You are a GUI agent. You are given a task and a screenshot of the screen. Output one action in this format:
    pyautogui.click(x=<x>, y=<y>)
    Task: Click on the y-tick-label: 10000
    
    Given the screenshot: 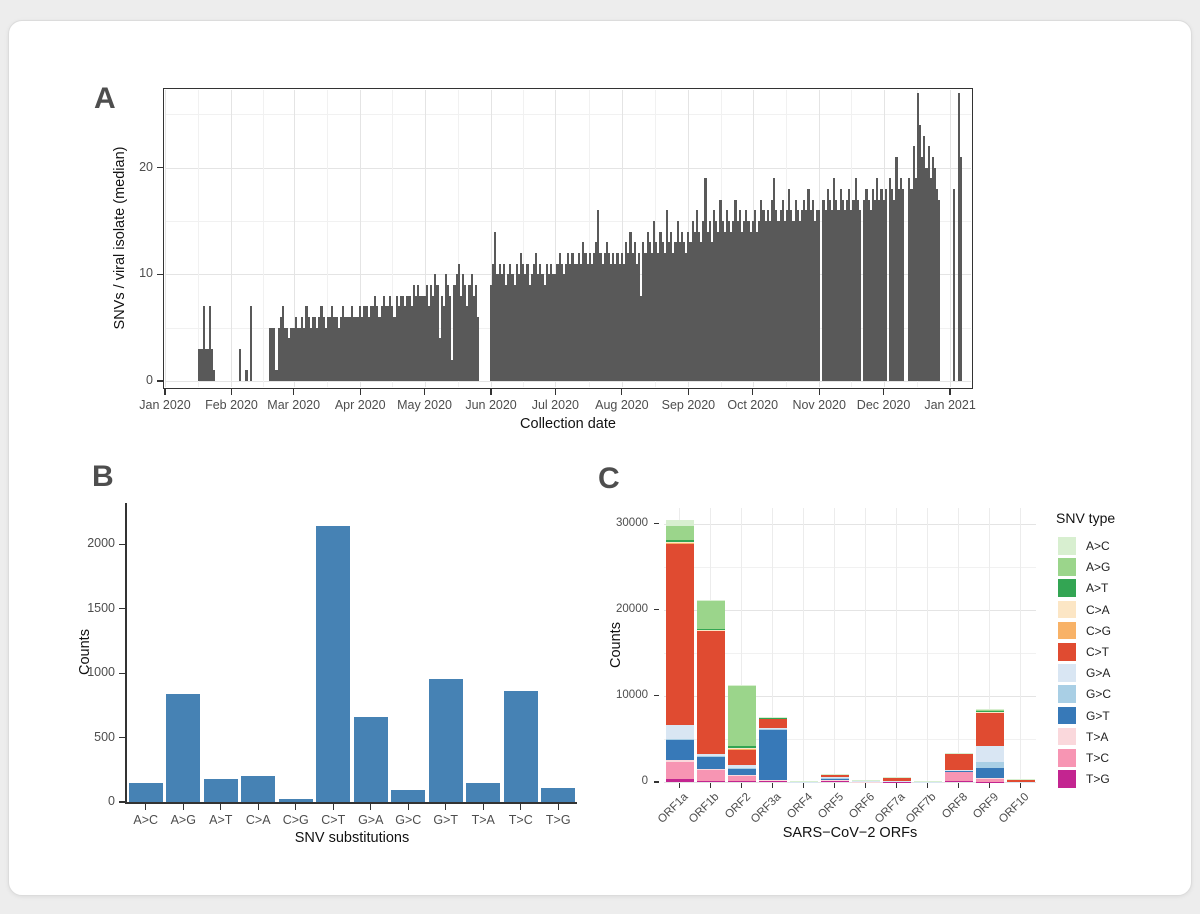 What is the action you would take?
    pyautogui.click(x=632, y=694)
    